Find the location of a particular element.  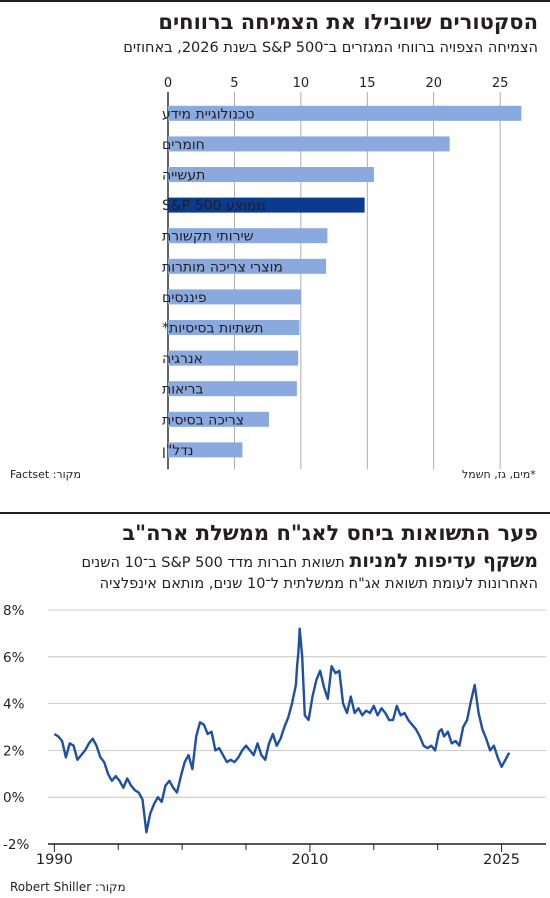

category-label: מוצרי צריכה מותרות is located at coordinates (222, 267).